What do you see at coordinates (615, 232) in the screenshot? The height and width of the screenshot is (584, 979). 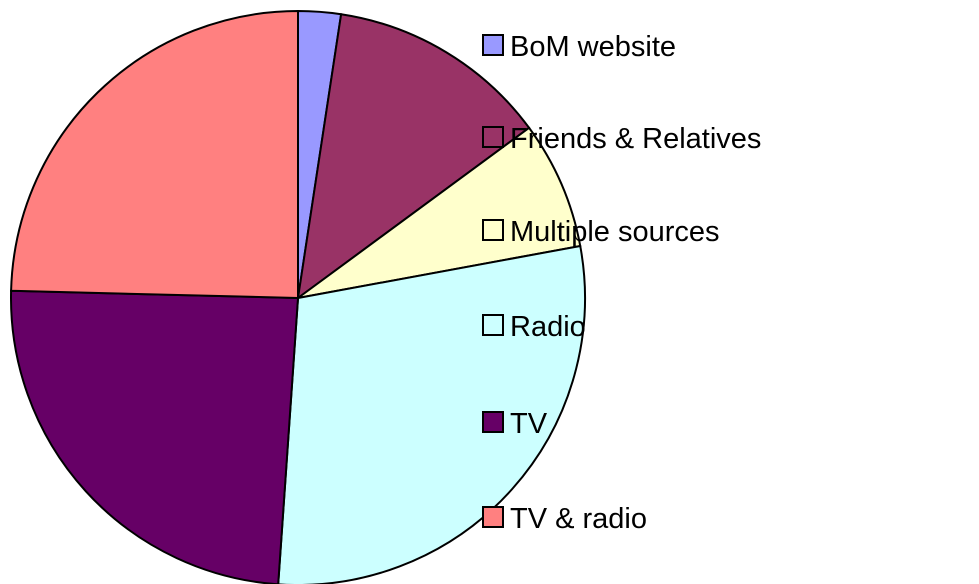 I see `legend-label: Multiple sources` at bounding box center [615, 232].